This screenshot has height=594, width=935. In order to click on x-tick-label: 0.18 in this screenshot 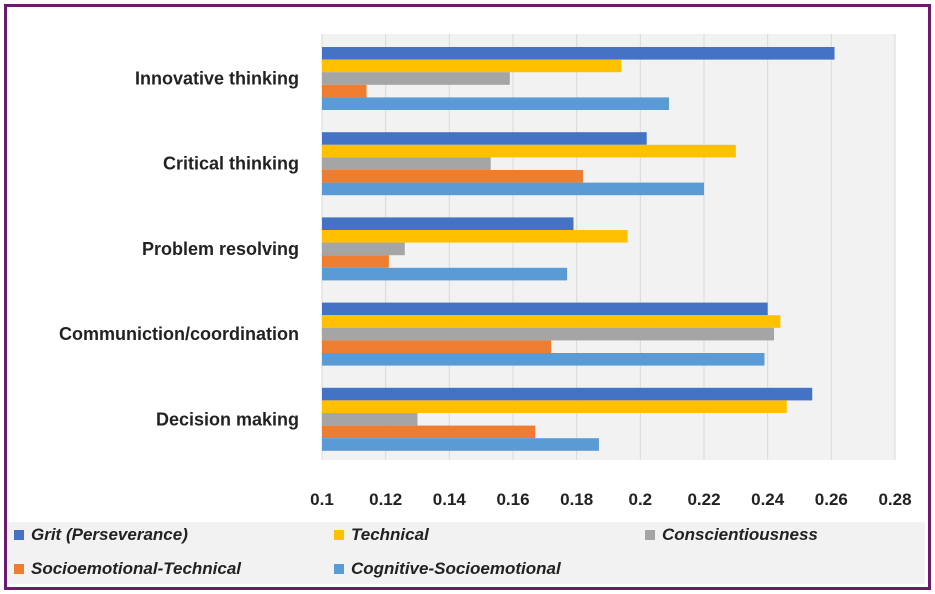, I will do `click(576, 499)`.